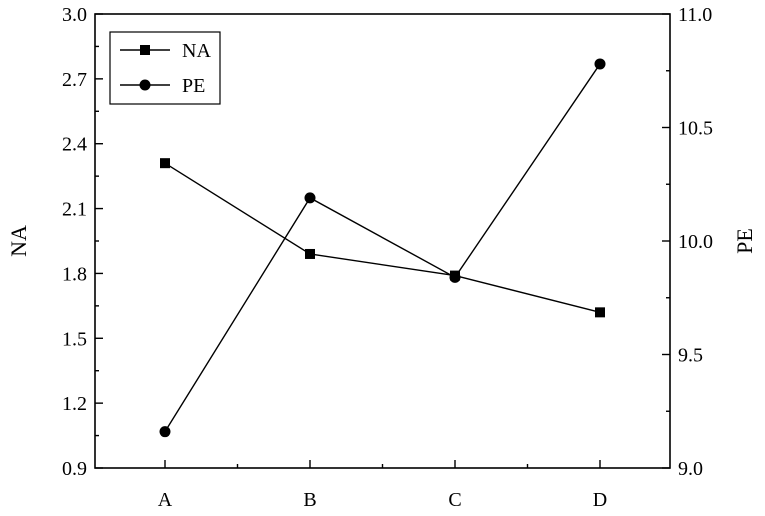 The height and width of the screenshot is (516, 765). What do you see at coordinates (196, 51) in the screenshot?
I see `legend-na-label: NA` at bounding box center [196, 51].